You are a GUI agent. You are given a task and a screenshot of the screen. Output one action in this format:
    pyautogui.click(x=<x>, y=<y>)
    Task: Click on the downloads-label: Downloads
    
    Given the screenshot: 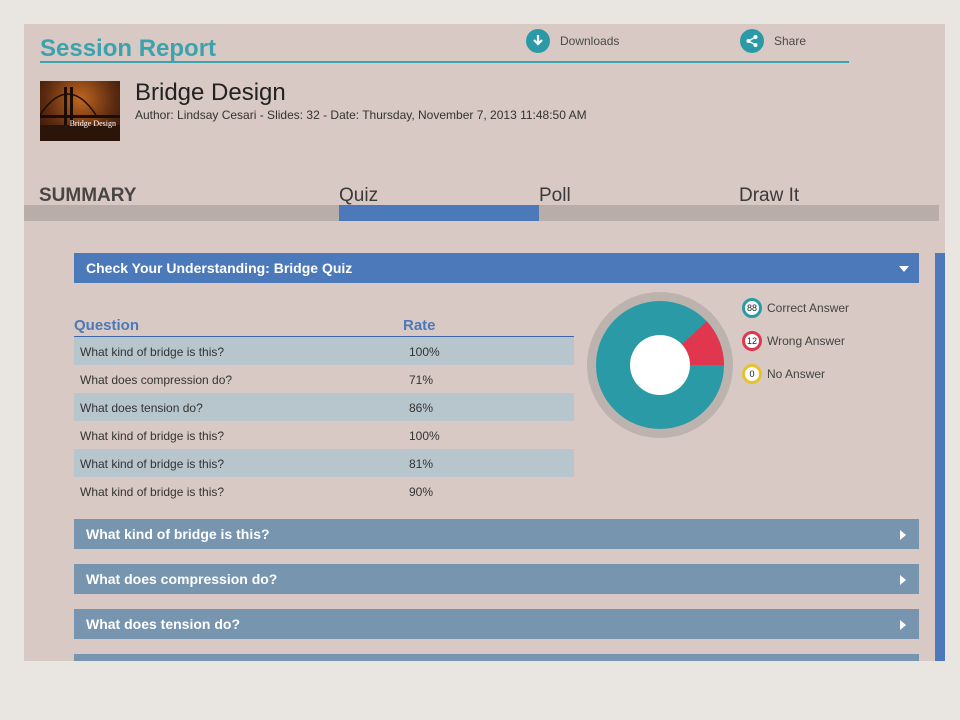 What is the action you would take?
    pyautogui.click(x=590, y=41)
    